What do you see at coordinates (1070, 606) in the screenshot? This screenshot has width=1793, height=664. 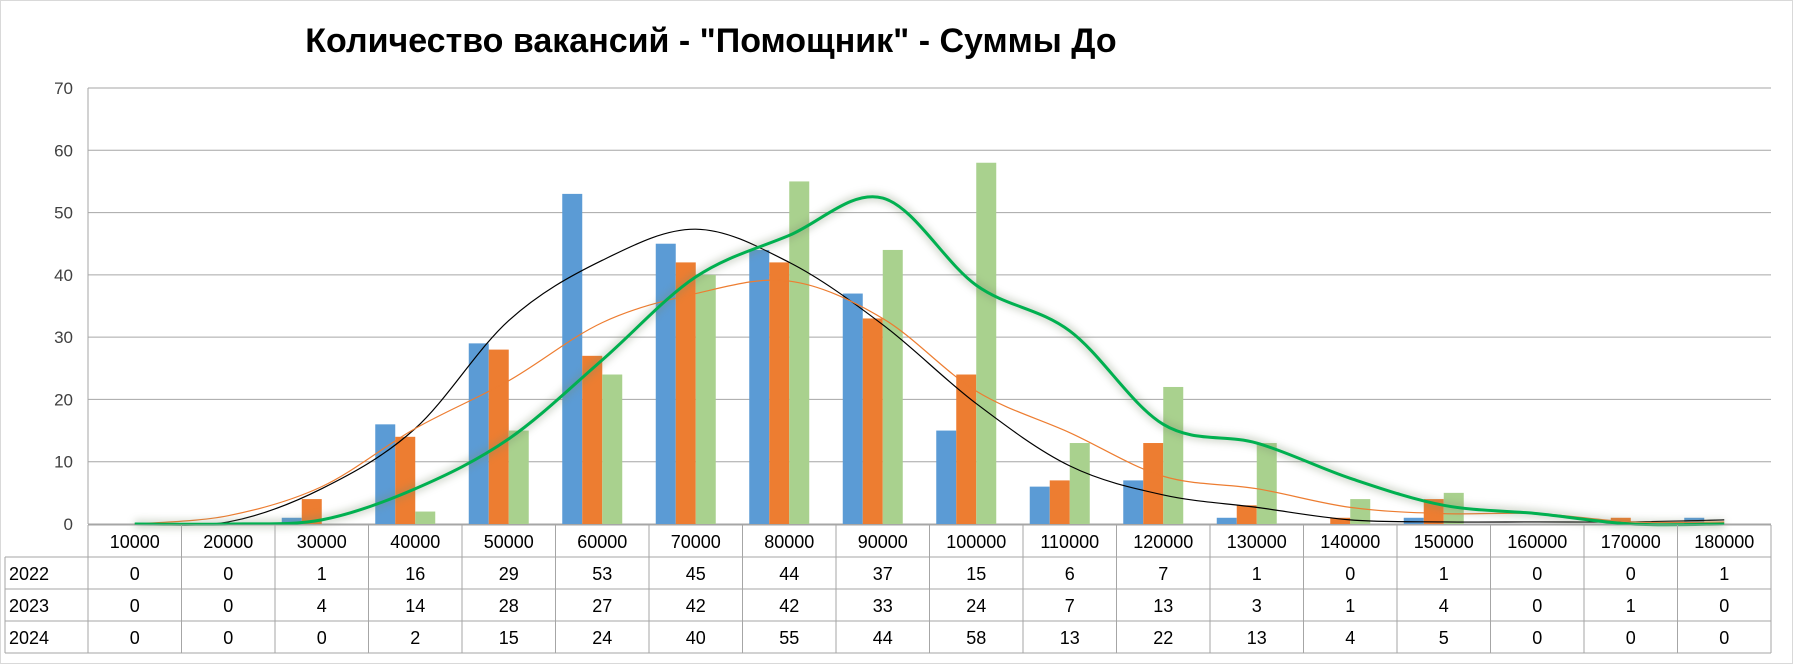 I see `table-cell-2023-110000: 7` at bounding box center [1070, 606].